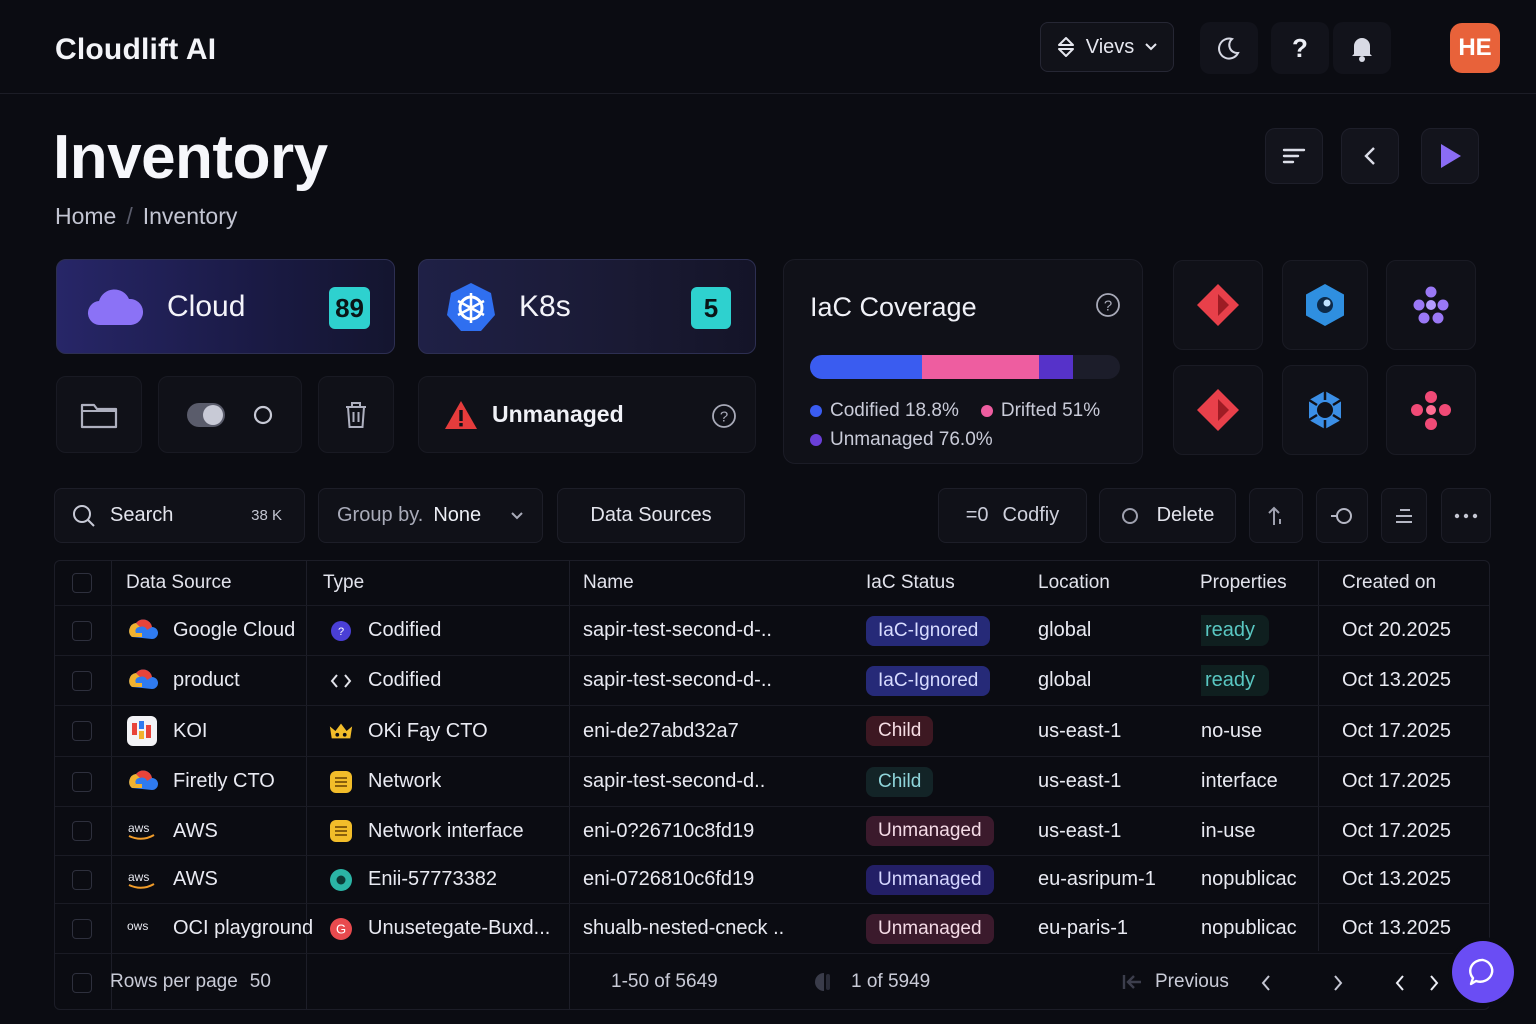  What do you see at coordinates (230, 414) in the screenshot?
I see `view-toggle-group` at bounding box center [230, 414].